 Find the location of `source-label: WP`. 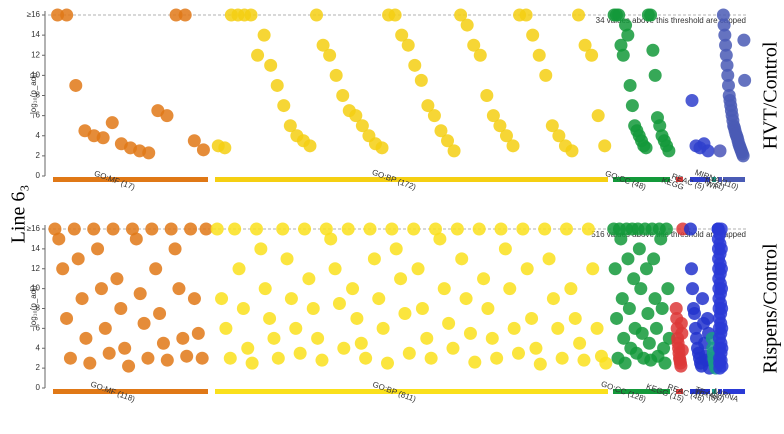

source-label: WP is located at coordinates (711, 185).